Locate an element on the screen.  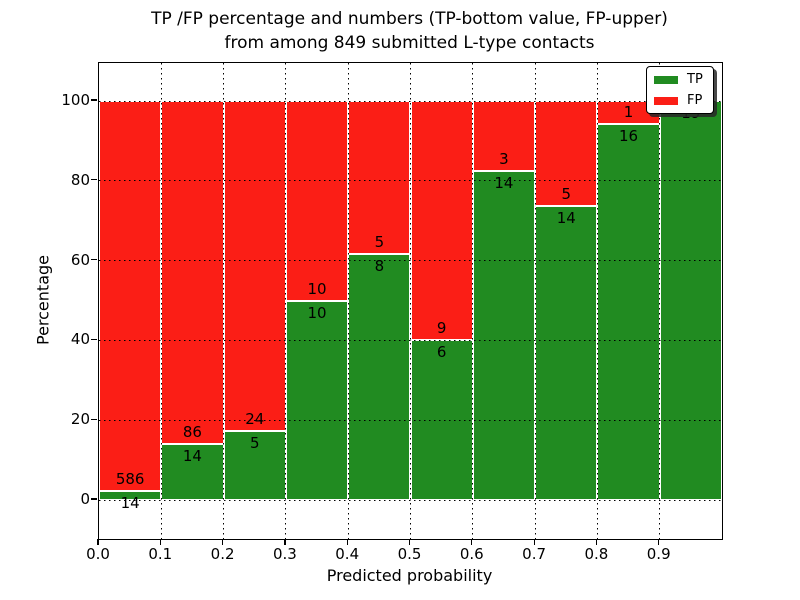
tp-count-label: 10 is located at coordinates (317, 312).